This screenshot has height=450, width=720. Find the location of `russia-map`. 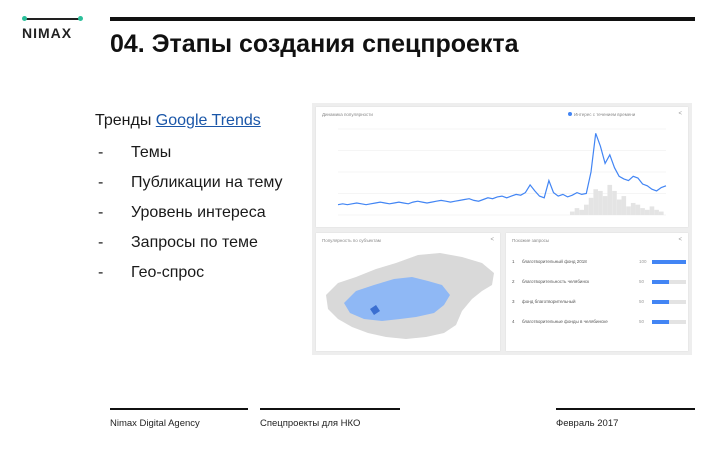

russia-map is located at coordinates (410, 296).